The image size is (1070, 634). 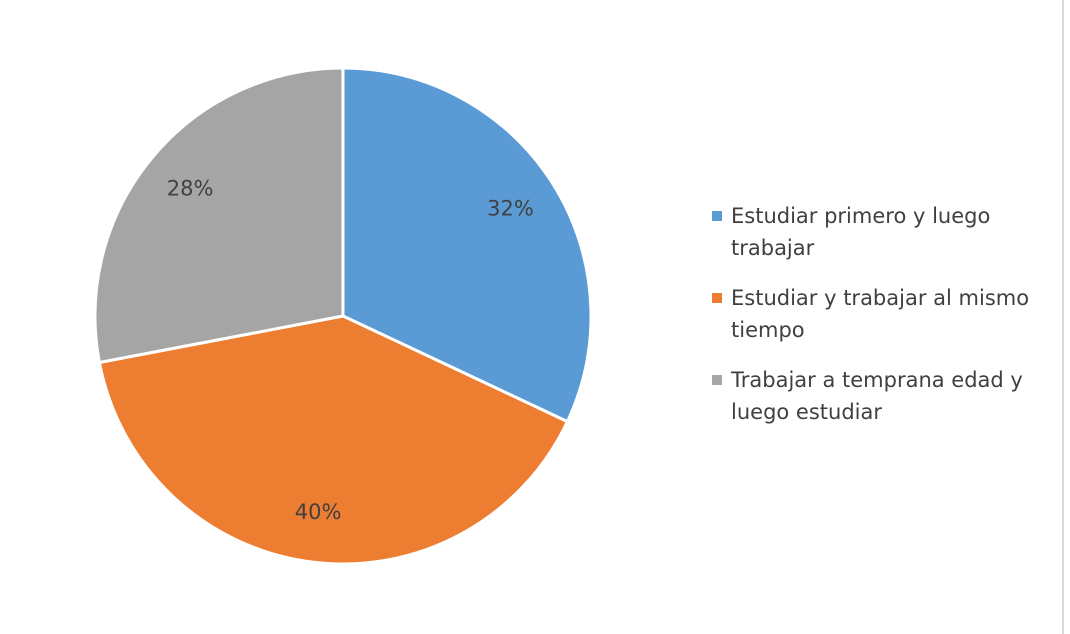 I want to click on border, so click(x=1063, y=317).